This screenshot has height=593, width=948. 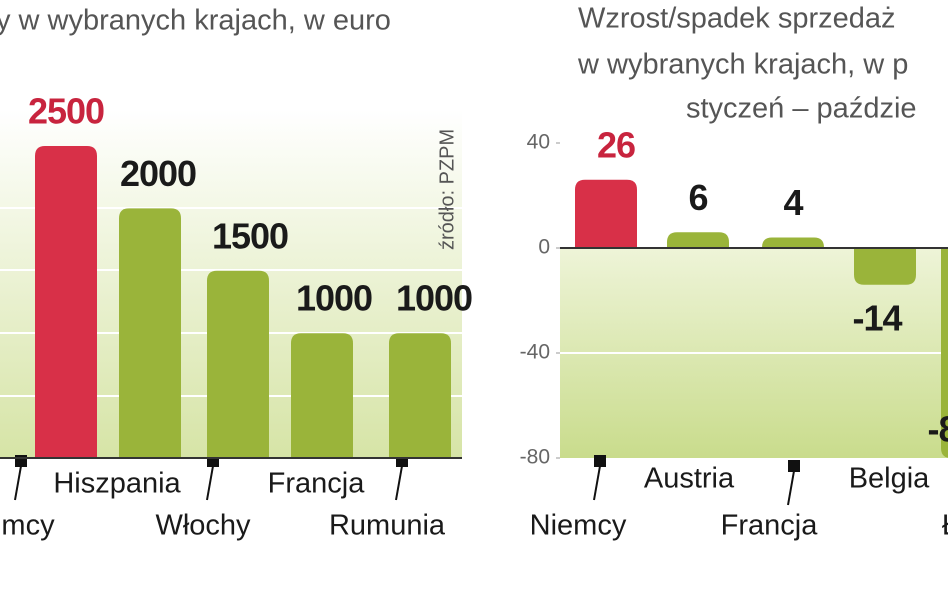 I want to click on value-label: 26, so click(x=616, y=144).